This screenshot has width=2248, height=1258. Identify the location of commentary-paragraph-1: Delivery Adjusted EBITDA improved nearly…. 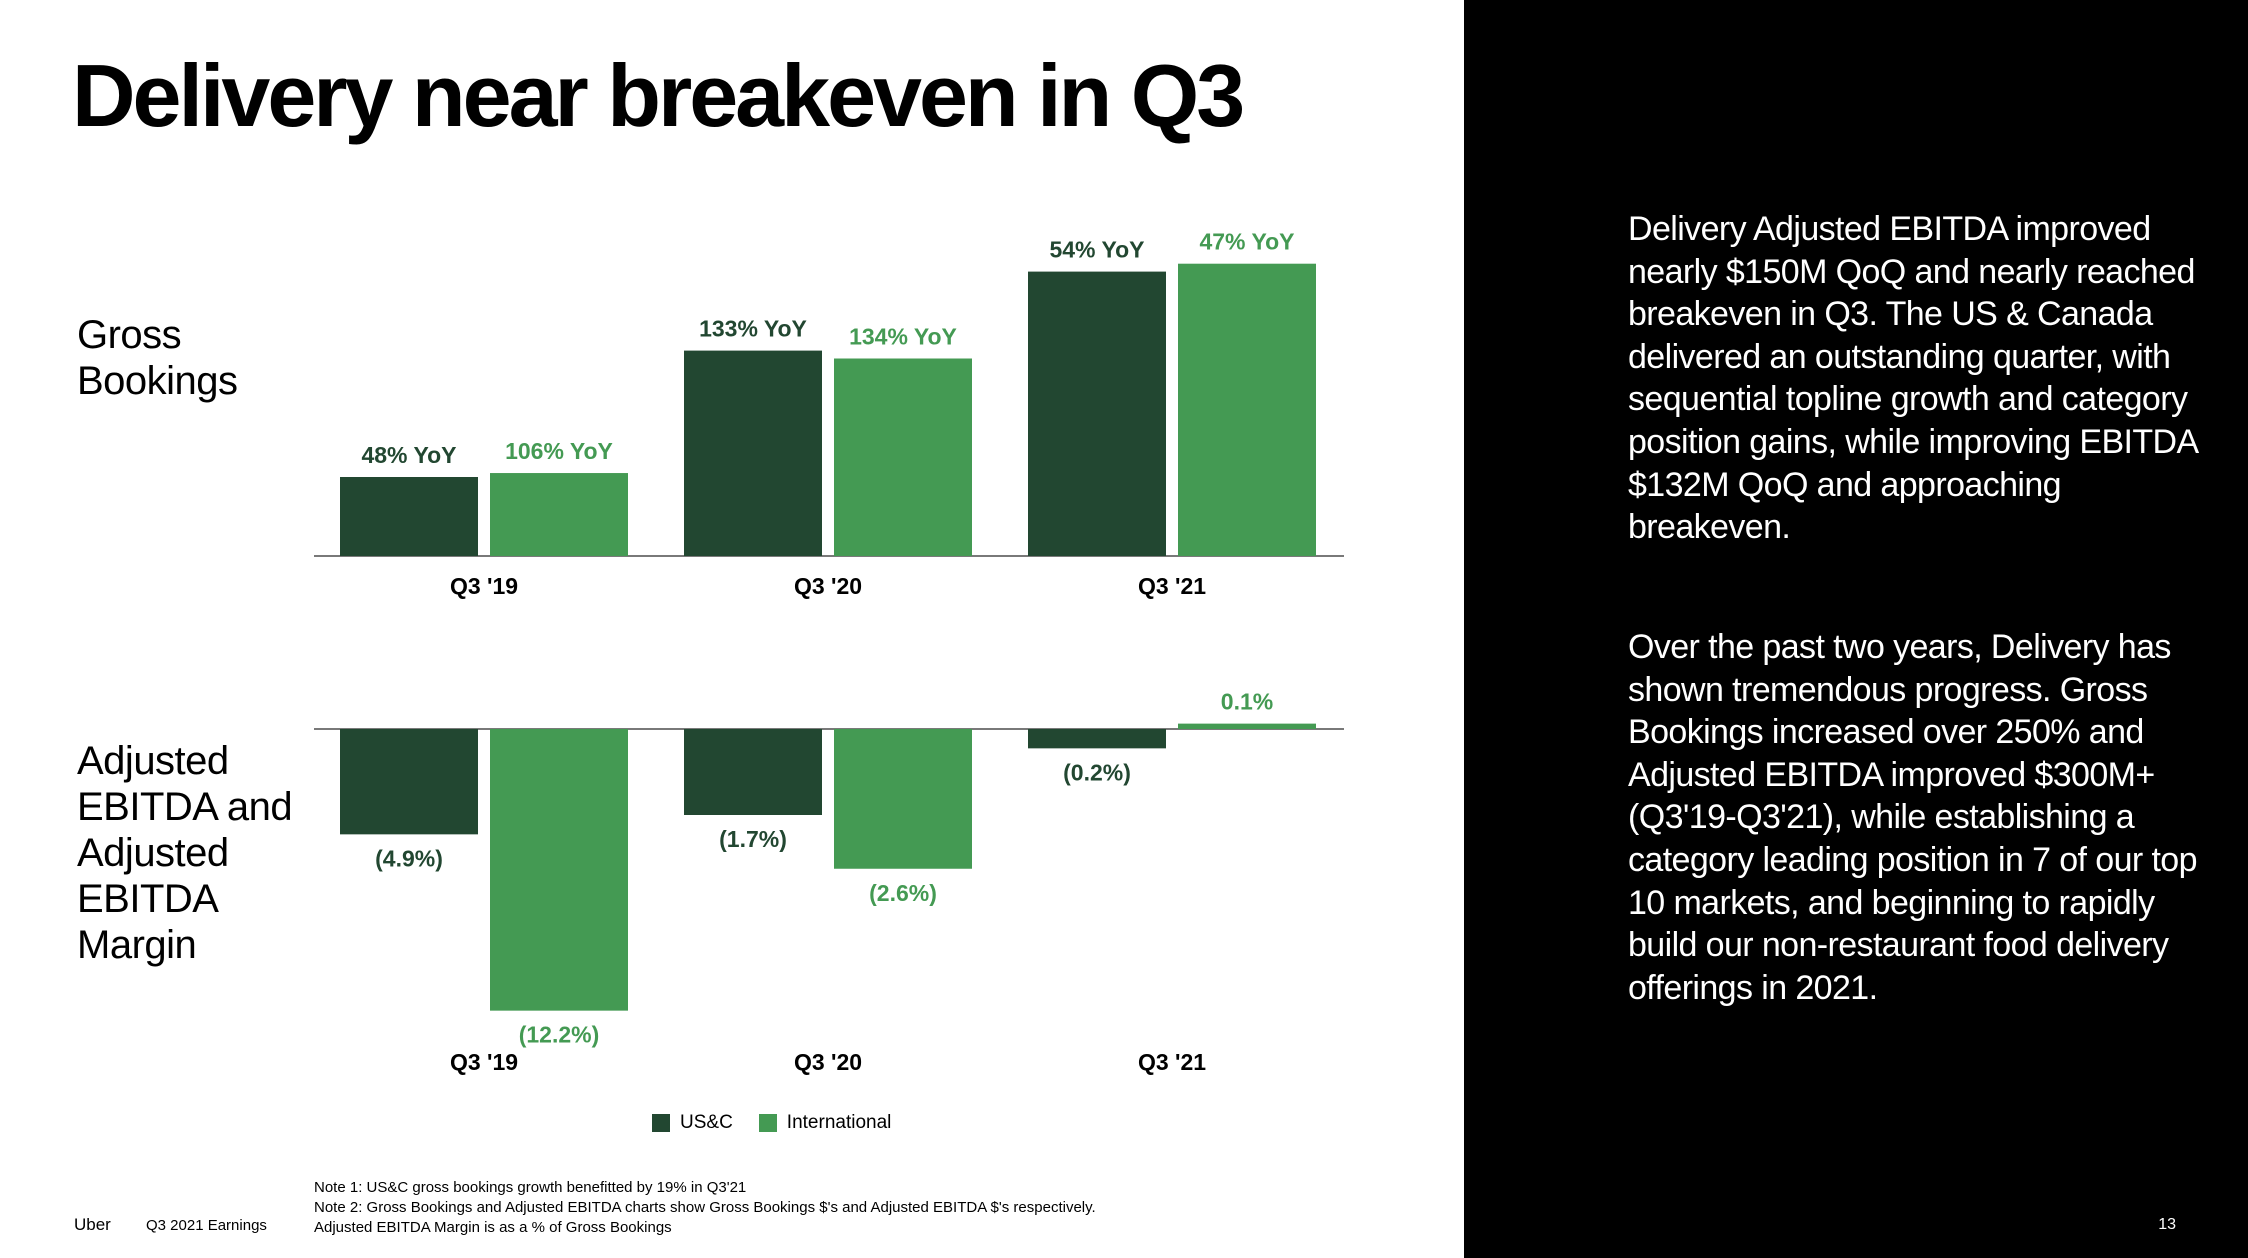
(1912, 378).